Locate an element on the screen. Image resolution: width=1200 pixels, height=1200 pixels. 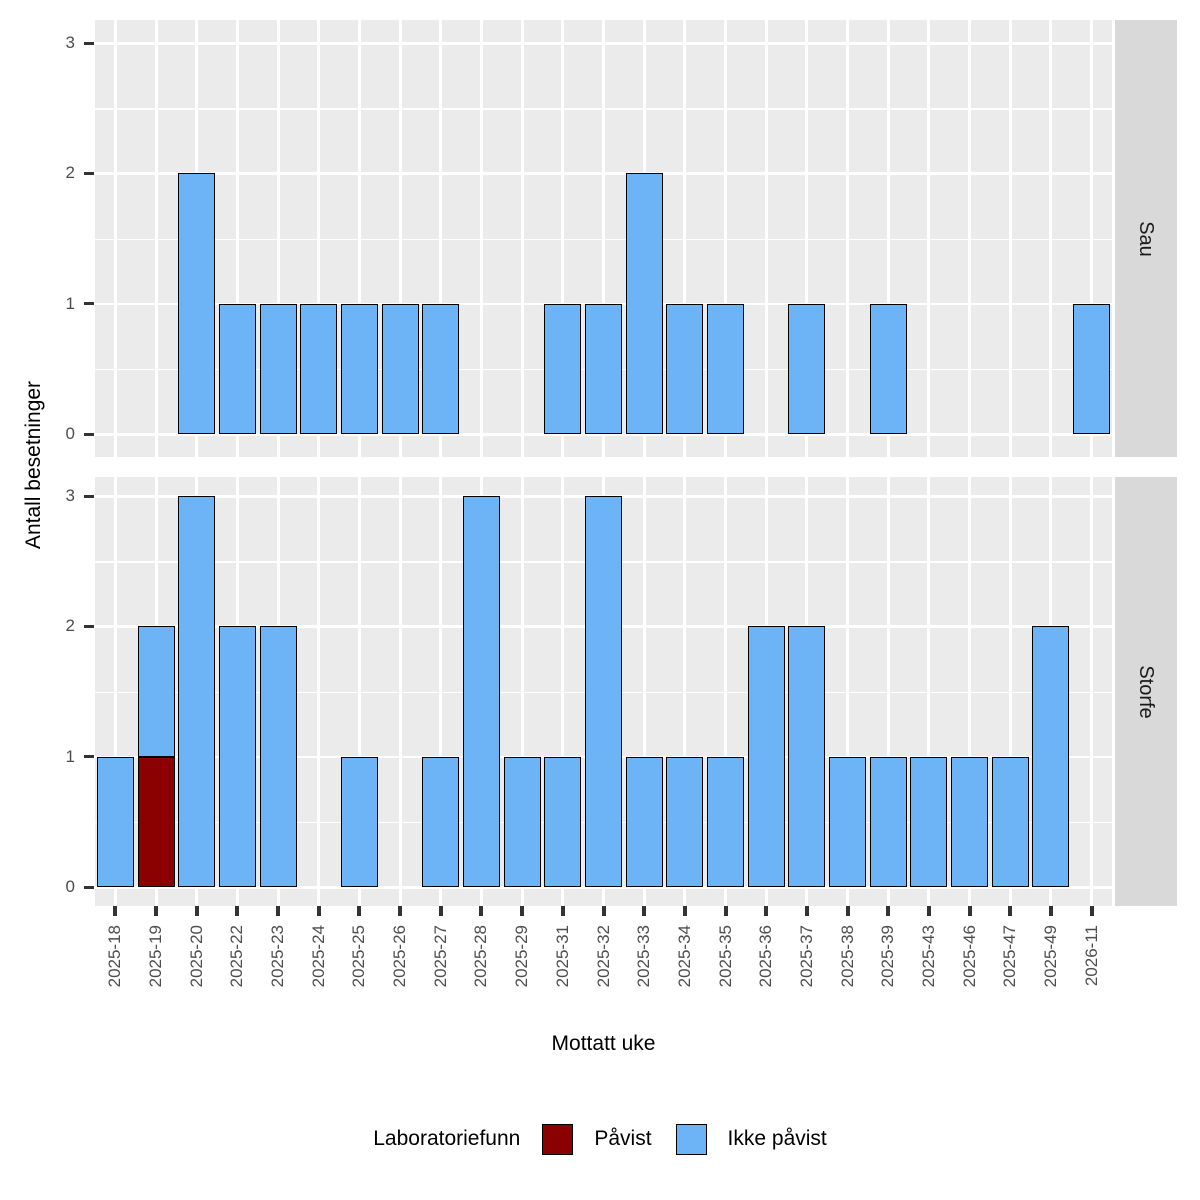
facet-strip-storfe is located at coordinates (1146, 691).